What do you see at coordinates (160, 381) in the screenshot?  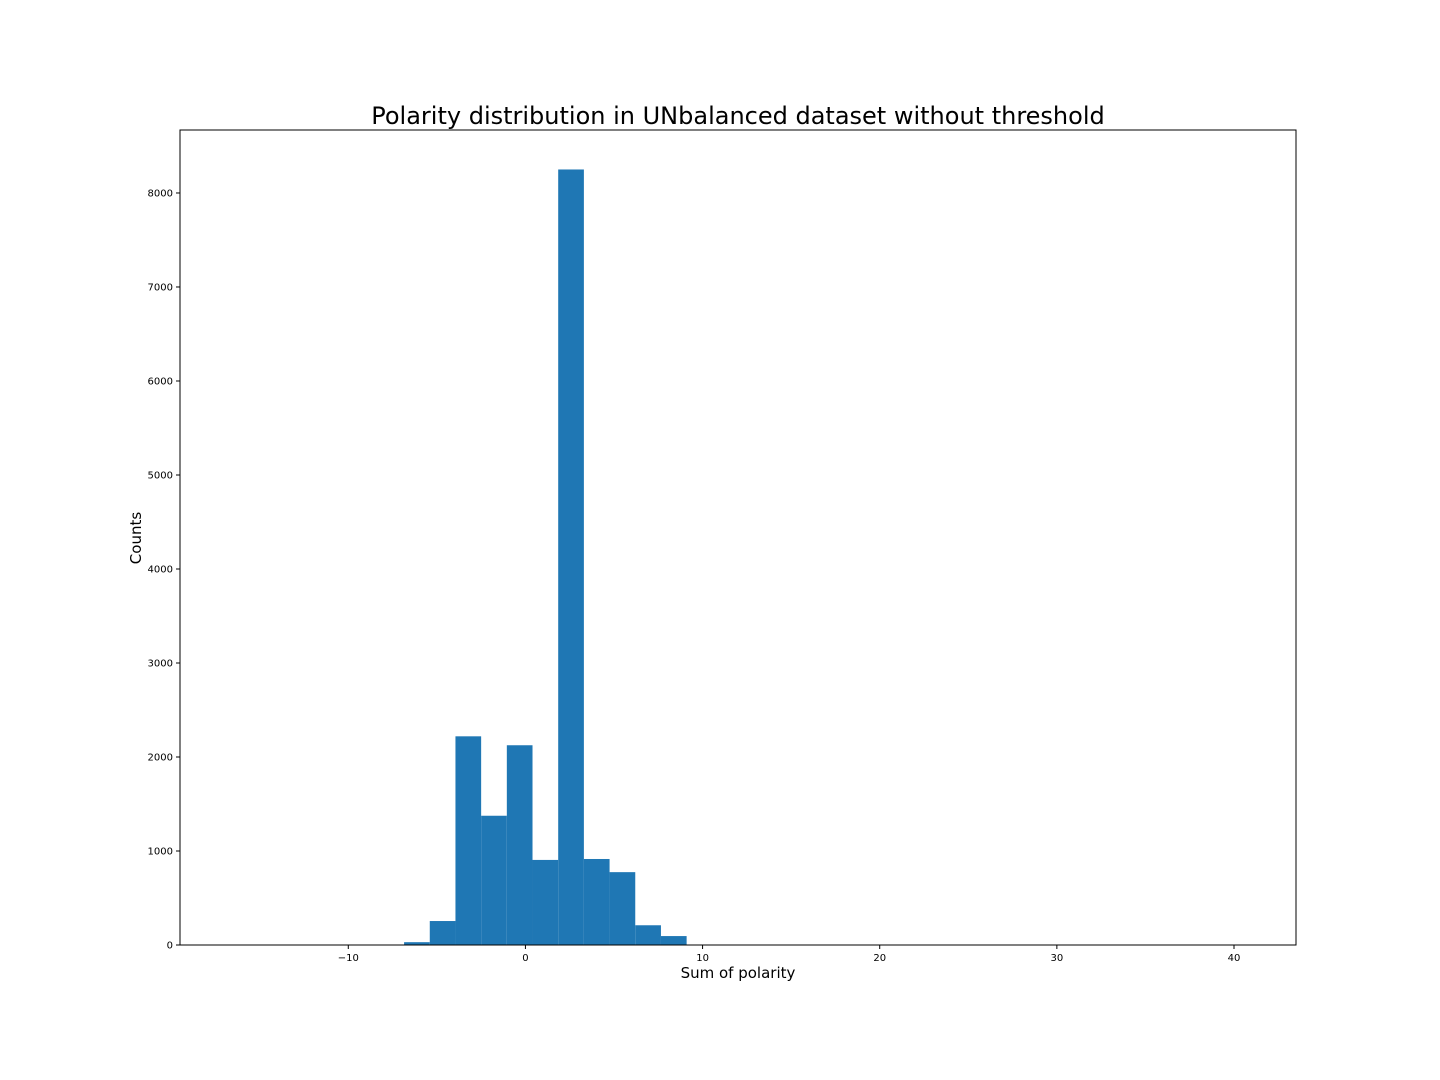 I see `y-tick-label: 6000` at bounding box center [160, 381].